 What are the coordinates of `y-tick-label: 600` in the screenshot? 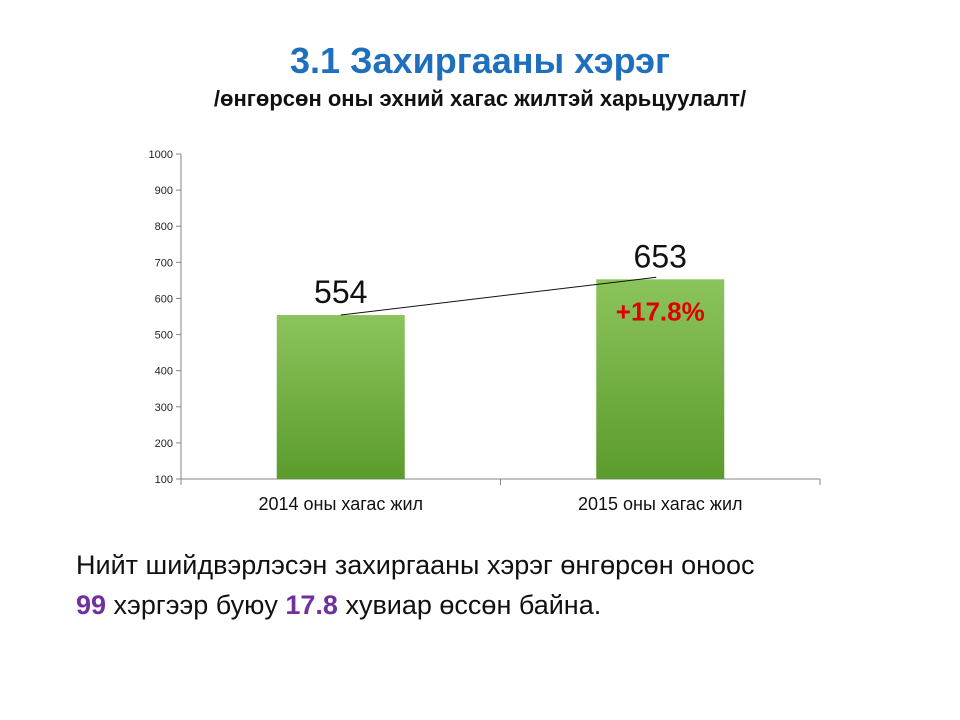 It's located at (164, 299).